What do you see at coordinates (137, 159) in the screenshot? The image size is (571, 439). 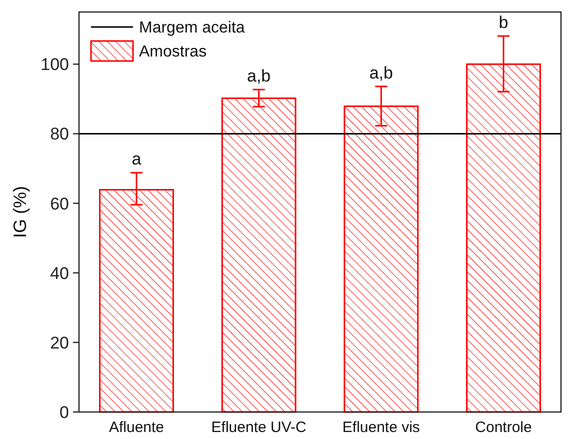 I see `annotation: a` at bounding box center [137, 159].